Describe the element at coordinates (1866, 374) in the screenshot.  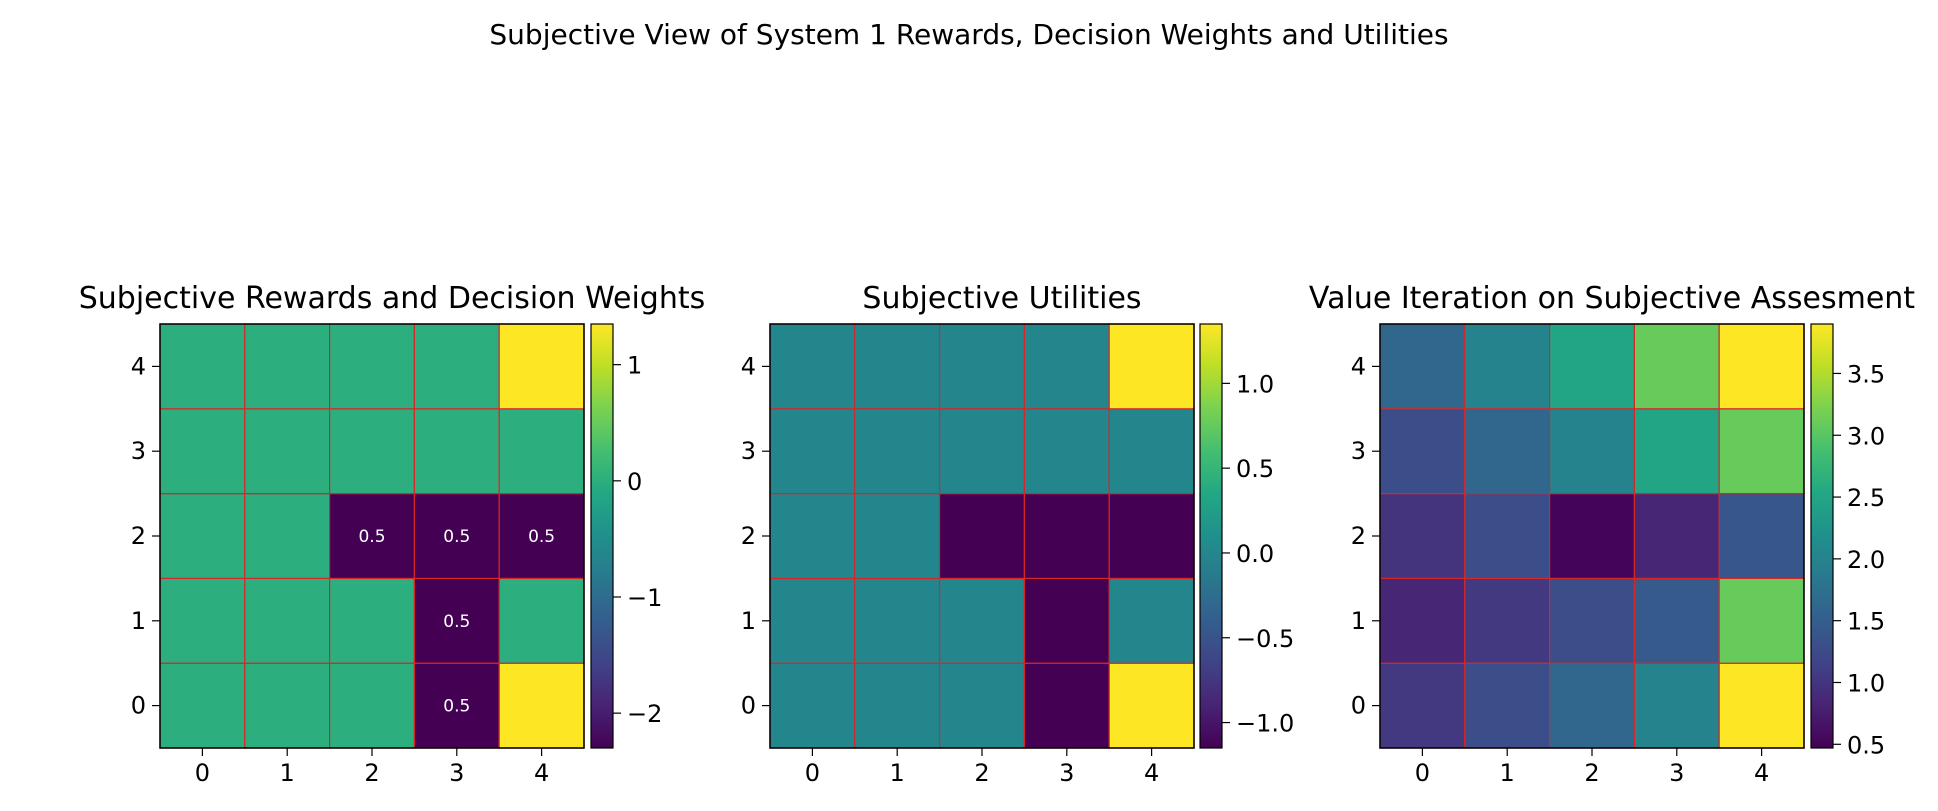
I see `colorbar-tick-label: 3.5` at that location.